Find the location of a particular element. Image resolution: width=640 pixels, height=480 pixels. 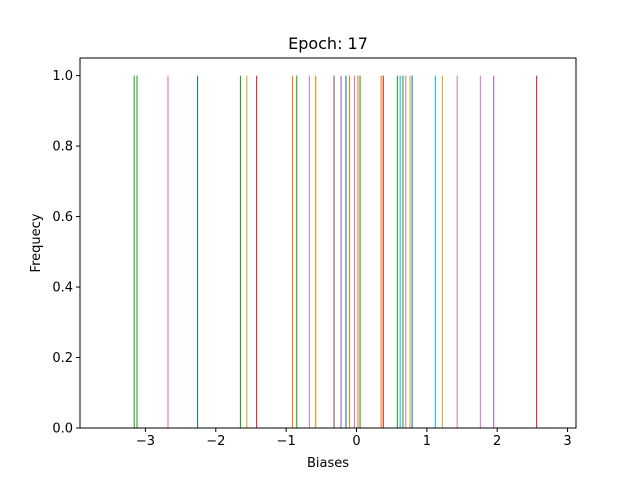

y-axis-ticks: 0.0 0.2 0.4 0.6 0.8 1.0 is located at coordinates (66, 253).